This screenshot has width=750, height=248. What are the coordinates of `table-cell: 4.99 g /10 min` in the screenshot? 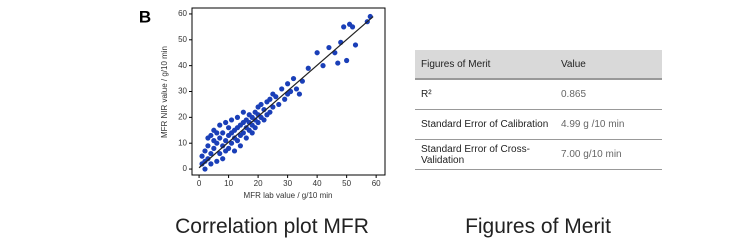 It's located at (608, 124).